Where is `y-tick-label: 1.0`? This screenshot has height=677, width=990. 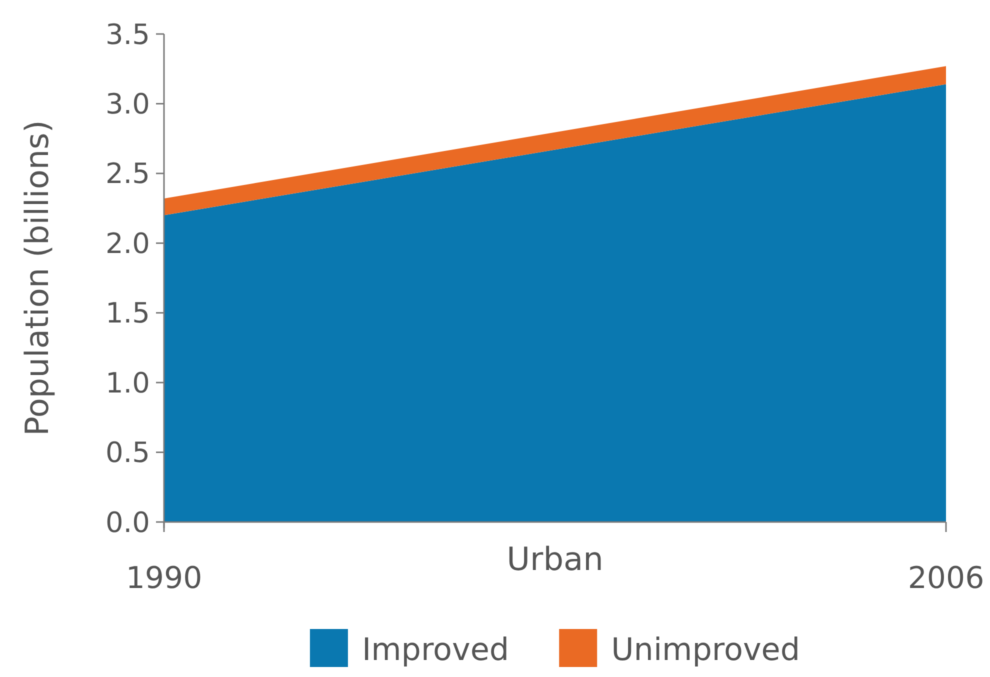
y-tick-label: 1.0 is located at coordinates (127, 383).